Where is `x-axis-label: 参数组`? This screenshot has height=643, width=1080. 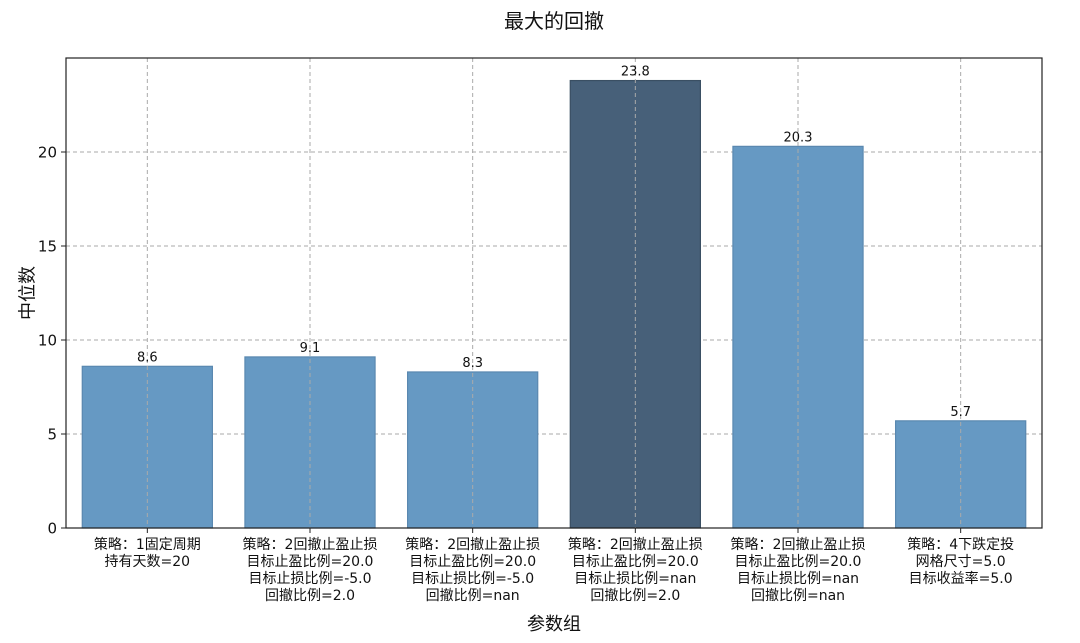 x-axis-label: 参数组 is located at coordinates (554, 624).